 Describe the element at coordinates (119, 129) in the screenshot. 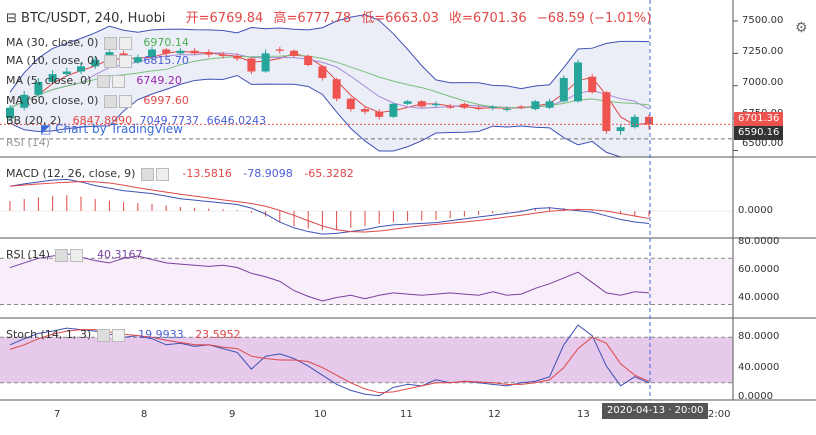

I see `watermark: Chart by TradingView` at that location.